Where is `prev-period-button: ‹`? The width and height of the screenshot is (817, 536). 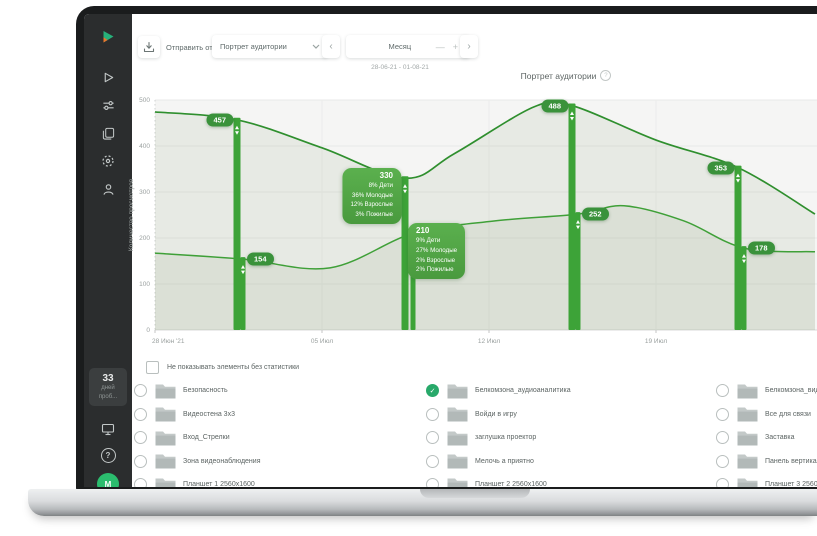 prev-period-button: ‹ is located at coordinates (331, 46).